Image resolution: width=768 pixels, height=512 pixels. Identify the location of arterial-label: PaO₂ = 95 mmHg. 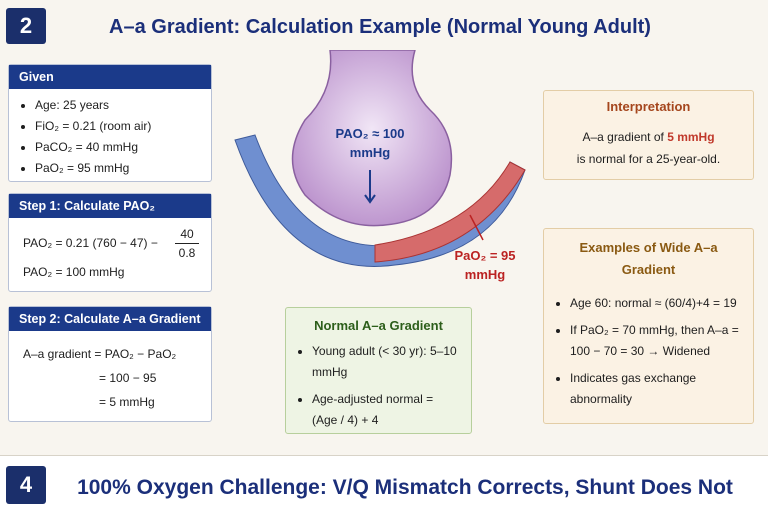
(485, 265).